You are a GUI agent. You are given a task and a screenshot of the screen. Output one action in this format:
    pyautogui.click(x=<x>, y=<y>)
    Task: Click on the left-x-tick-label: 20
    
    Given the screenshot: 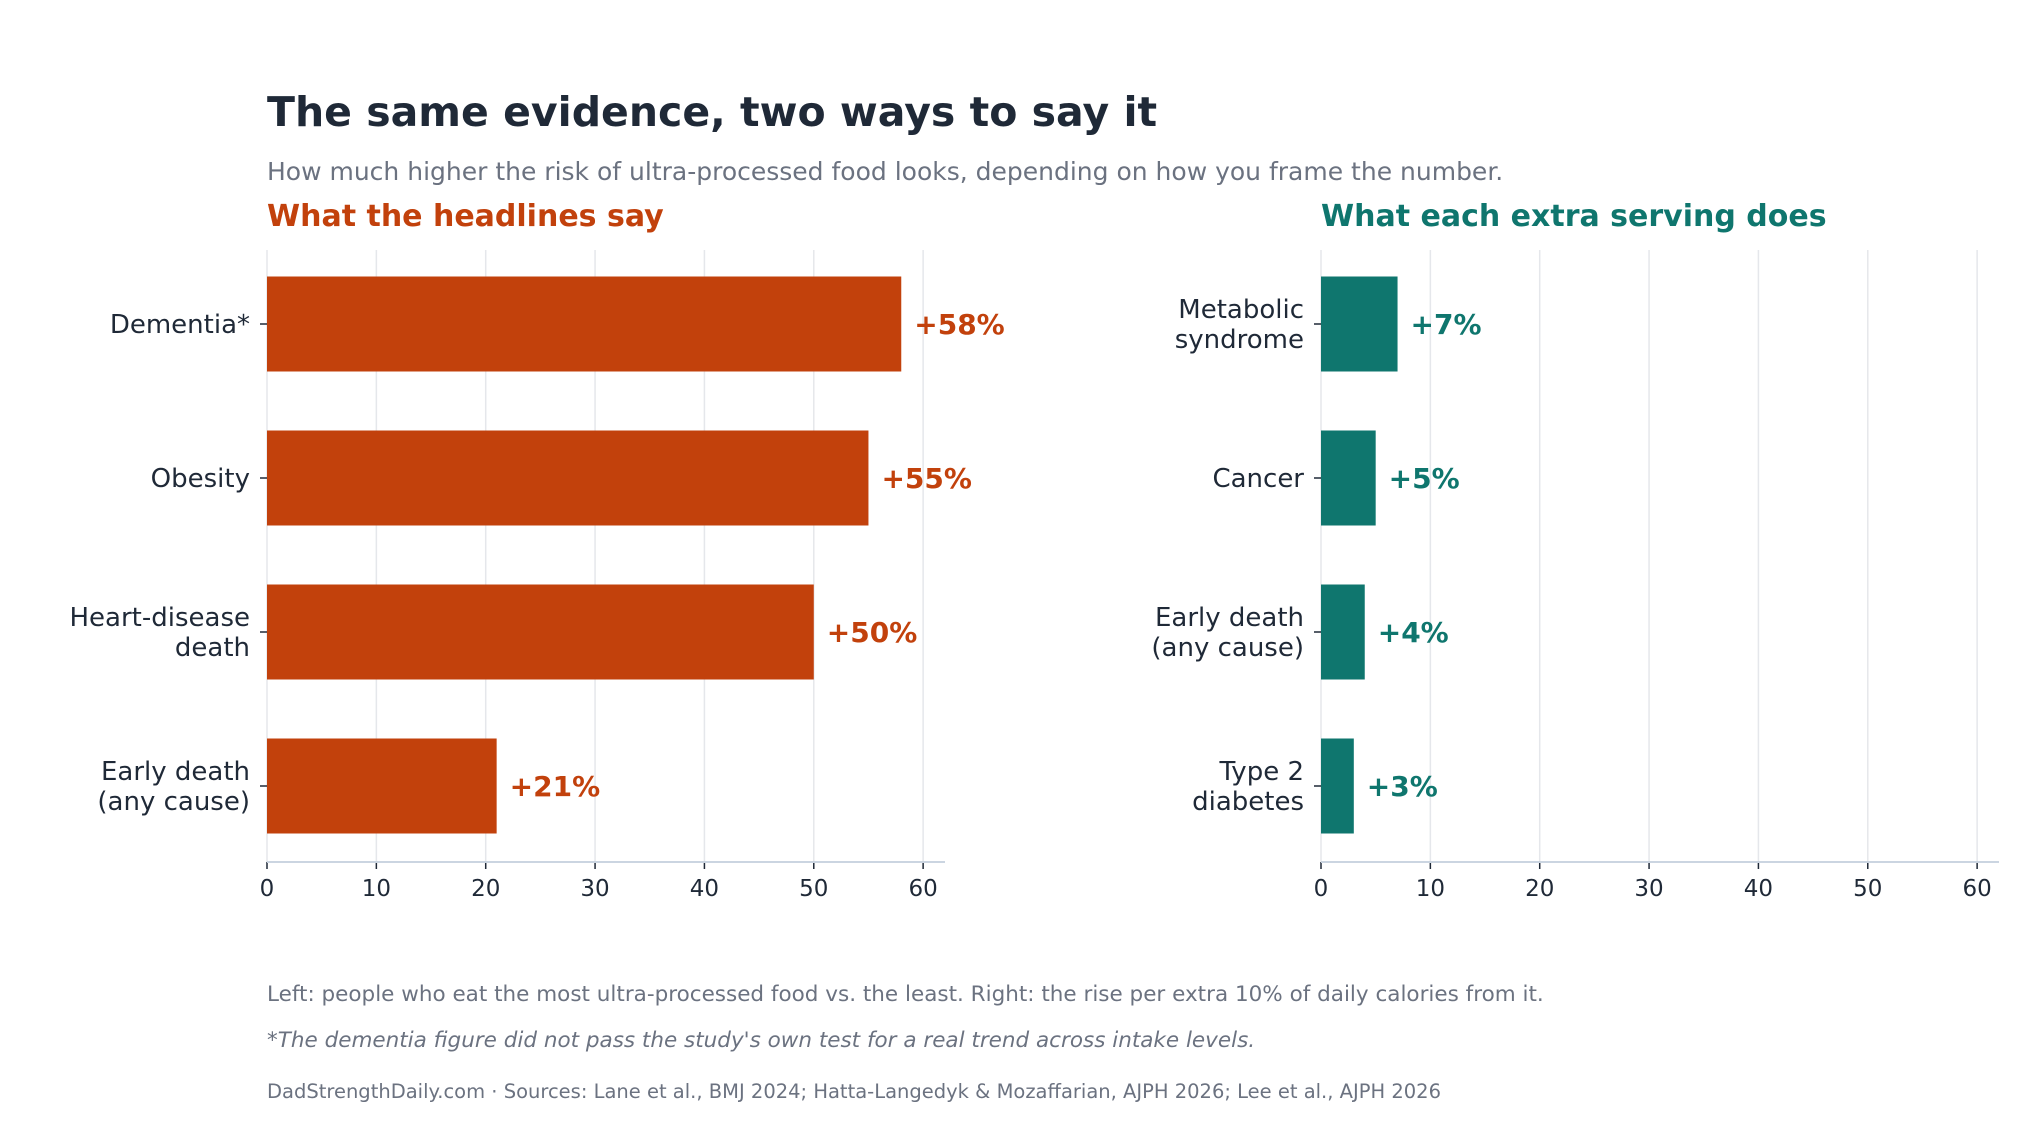 What is the action you would take?
    pyautogui.click(x=485, y=889)
    